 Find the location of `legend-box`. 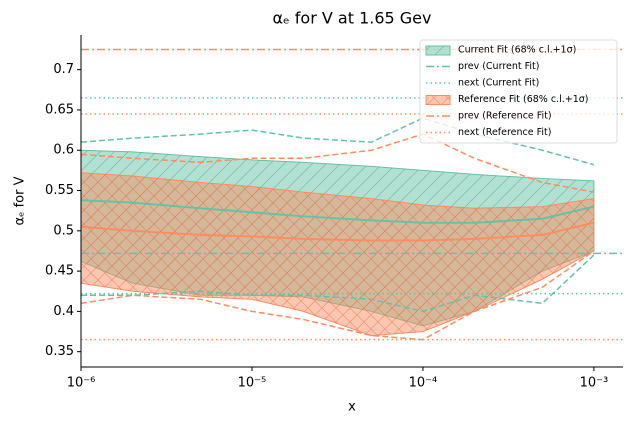

legend-box is located at coordinates (518, 91).